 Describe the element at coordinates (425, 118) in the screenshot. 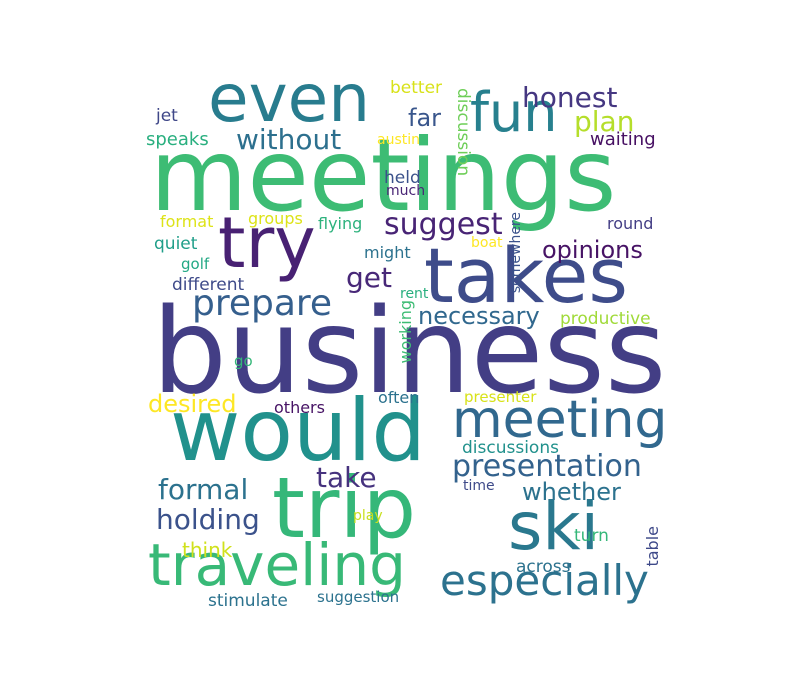

I see `word-far: far` at that location.